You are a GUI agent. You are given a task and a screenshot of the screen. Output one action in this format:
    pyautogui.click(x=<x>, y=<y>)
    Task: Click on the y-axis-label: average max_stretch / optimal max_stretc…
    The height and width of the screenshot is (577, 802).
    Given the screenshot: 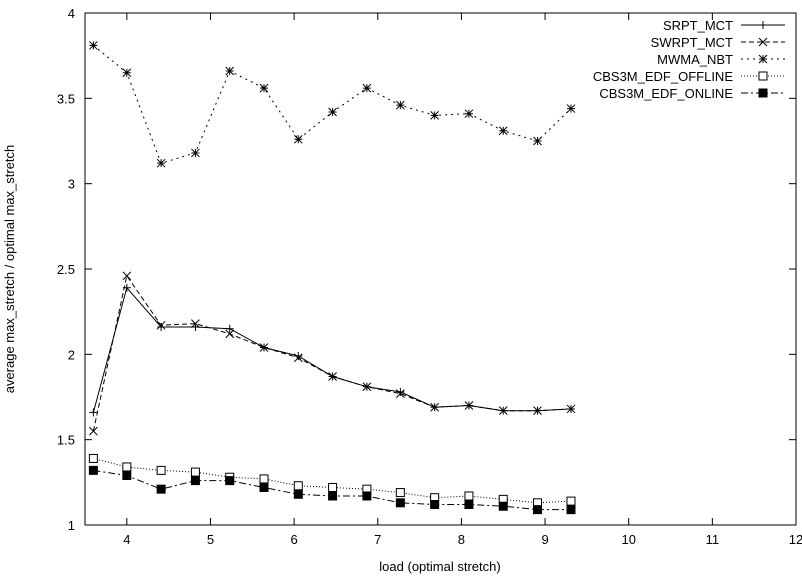 What is the action you would take?
    pyautogui.click(x=9, y=269)
    